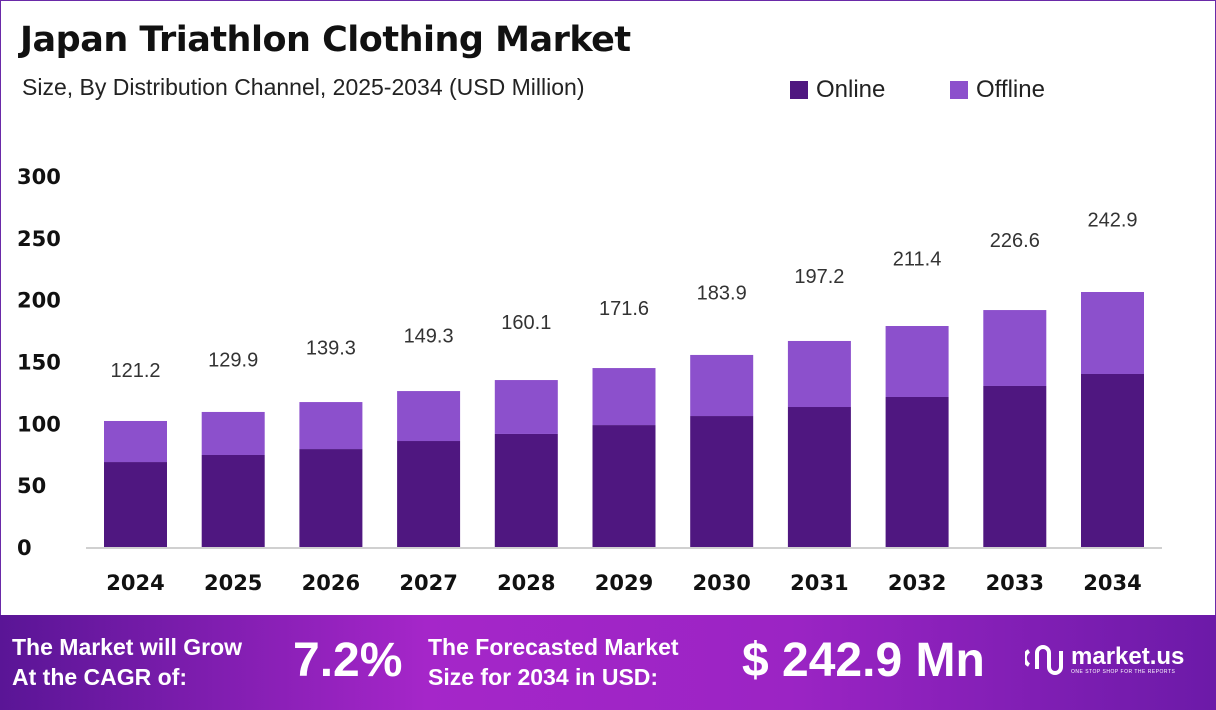  Describe the element at coordinates (39, 177) in the screenshot. I see `y-tick-label: 300` at that location.